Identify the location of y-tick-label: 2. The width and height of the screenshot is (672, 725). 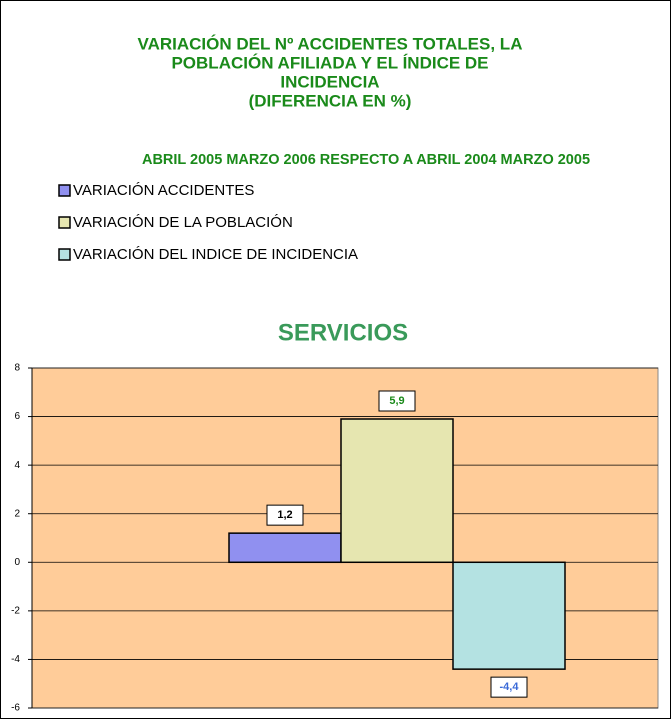
(17, 513).